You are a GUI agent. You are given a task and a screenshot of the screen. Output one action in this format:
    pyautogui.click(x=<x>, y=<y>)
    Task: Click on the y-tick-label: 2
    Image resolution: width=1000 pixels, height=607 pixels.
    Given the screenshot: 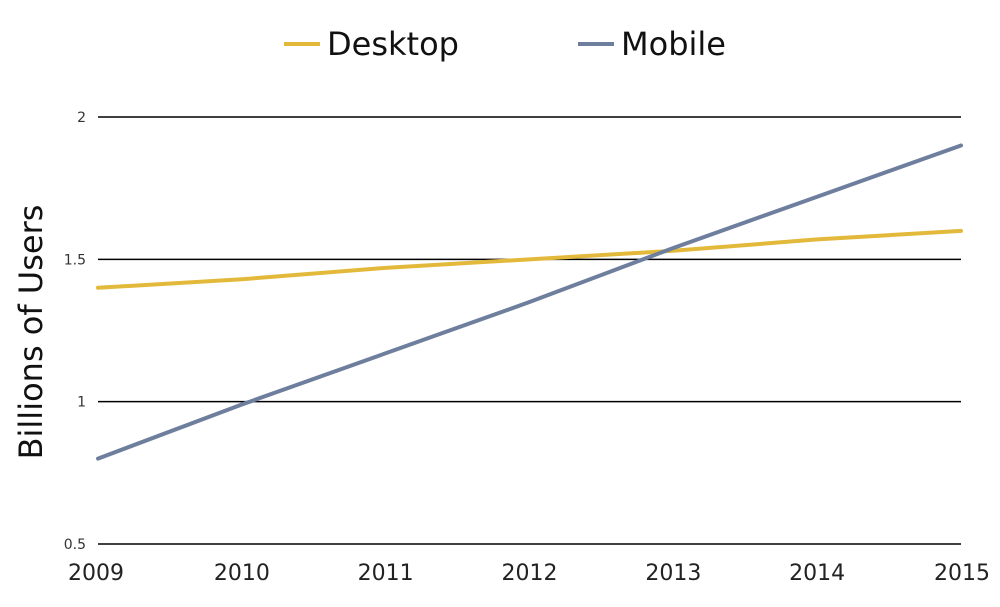 What is the action you would take?
    pyautogui.click(x=81, y=118)
    